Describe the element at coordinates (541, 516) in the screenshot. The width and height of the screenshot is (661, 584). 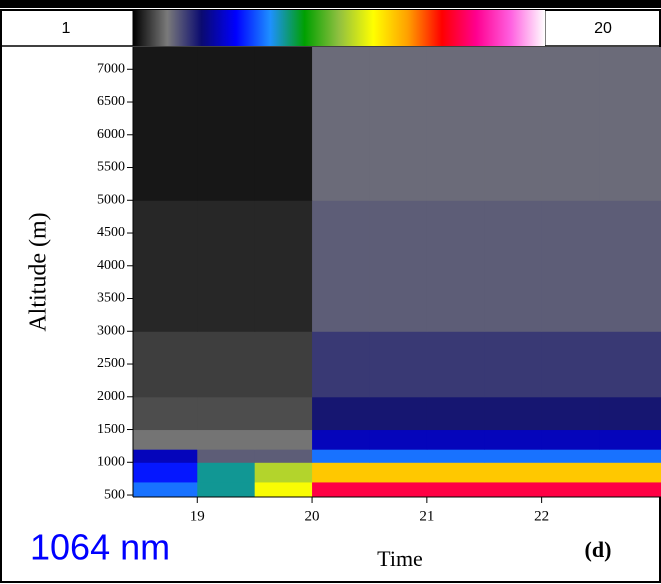
I see `x-tick-label: 22` at that location.